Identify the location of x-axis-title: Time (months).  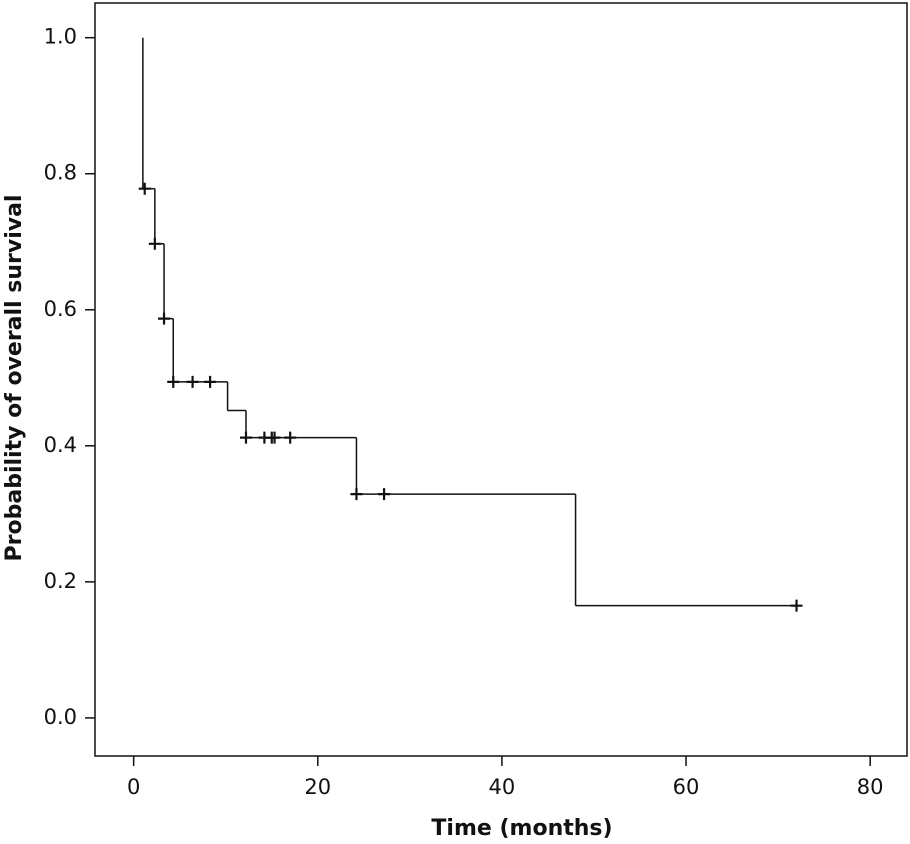
(521, 828).